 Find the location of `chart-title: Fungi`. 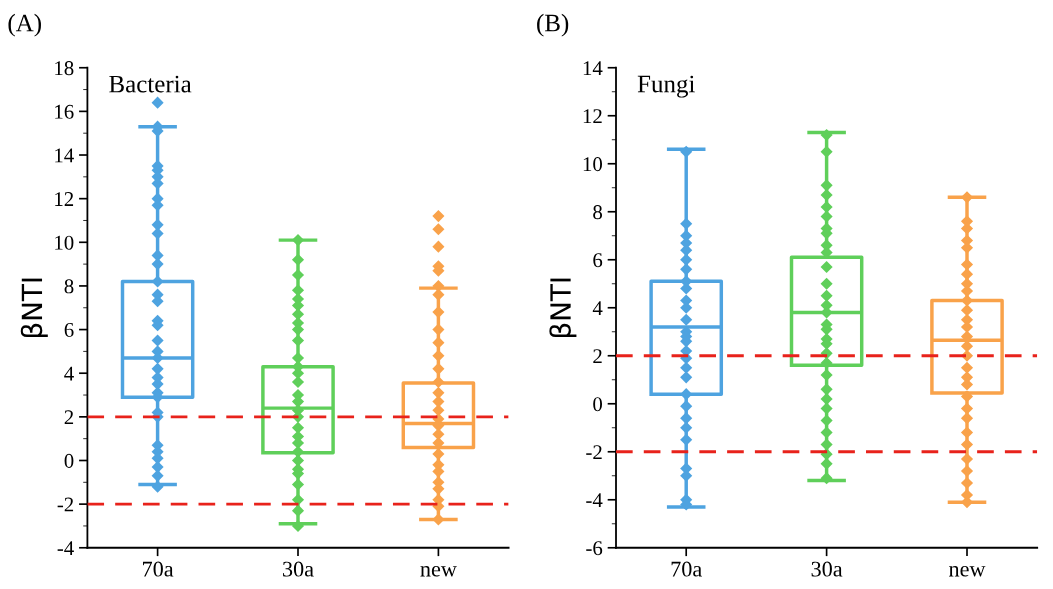

chart-title: Fungi is located at coordinates (666, 86).